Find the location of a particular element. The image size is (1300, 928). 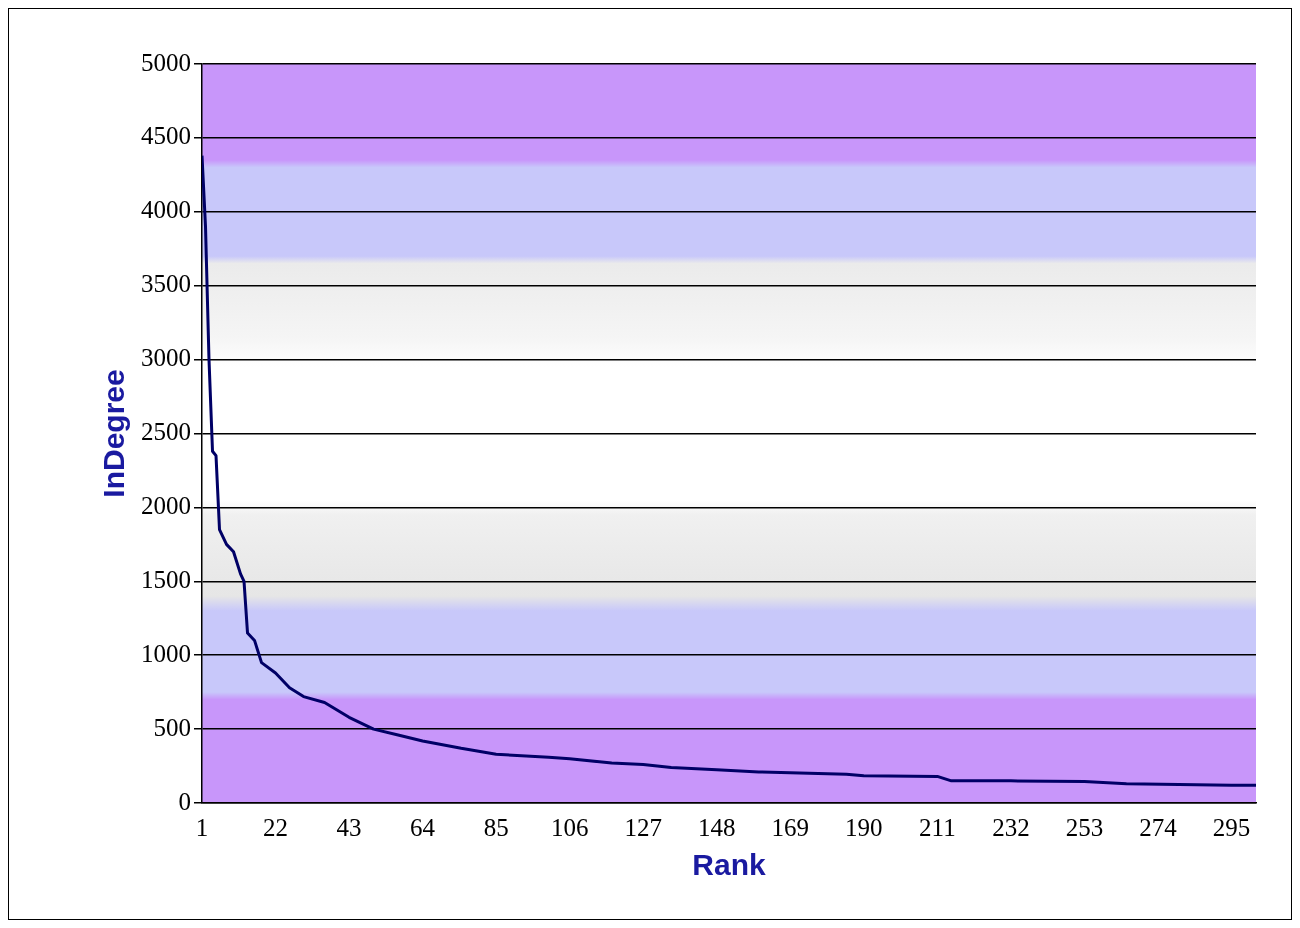

y-tick-label: 3500 is located at coordinates (166, 284).